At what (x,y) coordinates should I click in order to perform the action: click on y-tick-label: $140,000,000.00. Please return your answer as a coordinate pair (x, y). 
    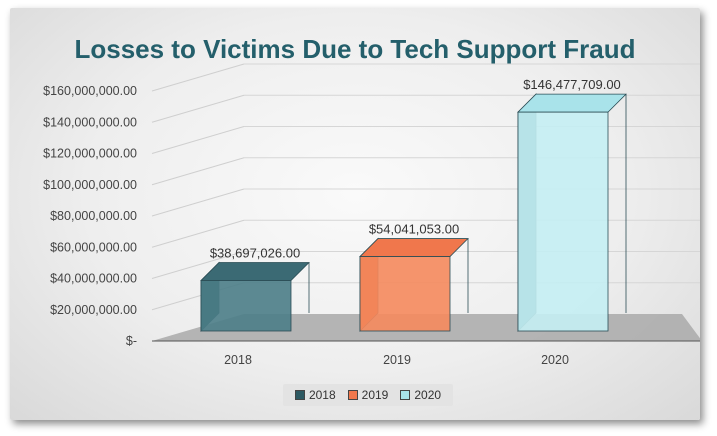
    Looking at the image, I should click on (90, 122).